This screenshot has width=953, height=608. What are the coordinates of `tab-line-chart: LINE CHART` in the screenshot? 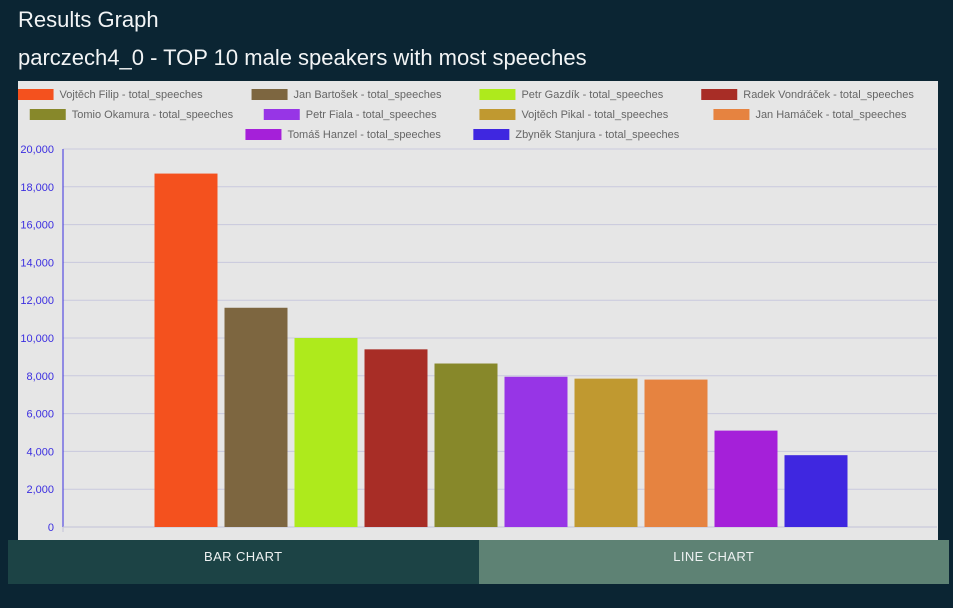 It's located at (713, 562).